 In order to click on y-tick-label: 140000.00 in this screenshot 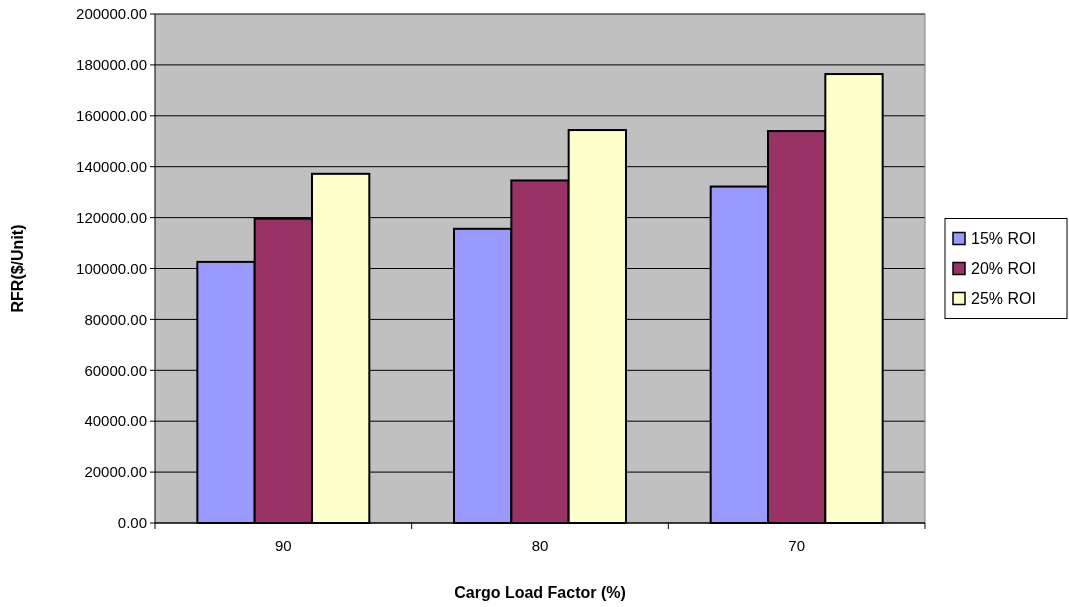, I will do `click(111, 166)`.